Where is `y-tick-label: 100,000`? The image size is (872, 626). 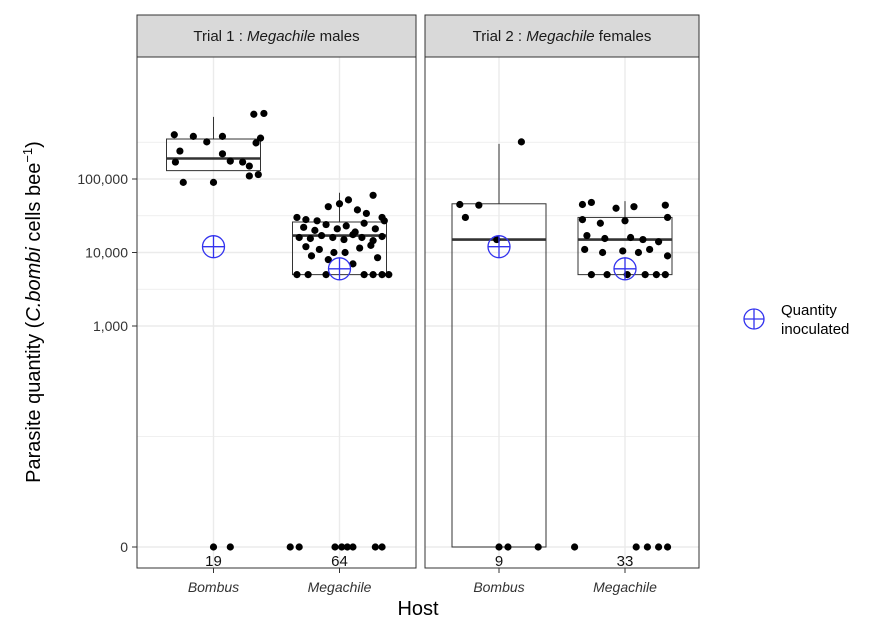 y-tick-label: 100,000 is located at coordinates (102, 179).